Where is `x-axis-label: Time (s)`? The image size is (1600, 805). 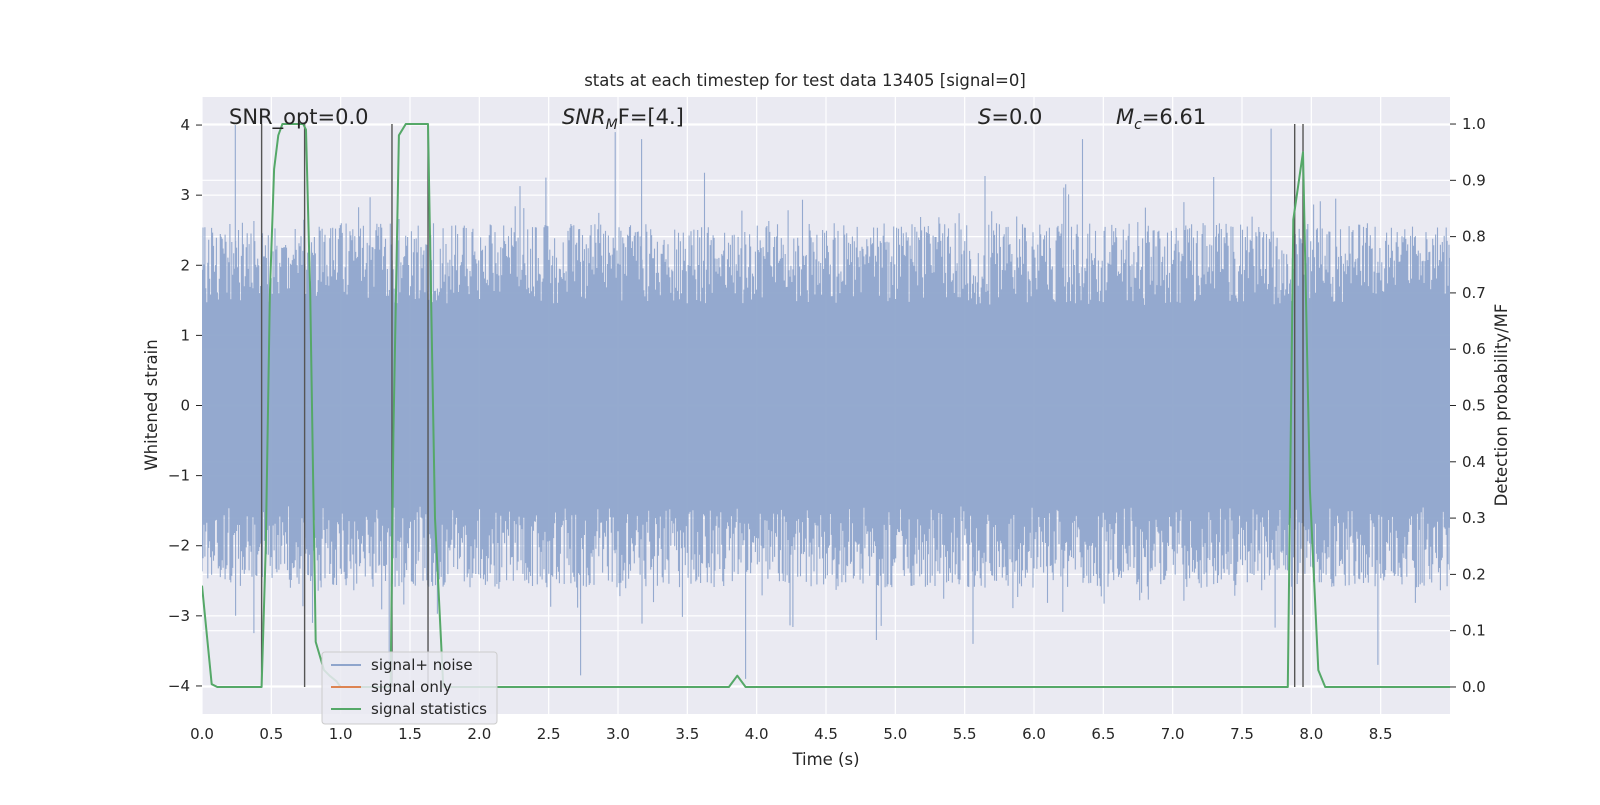
x-axis-label: Time (s) is located at coordinates (825, 759).